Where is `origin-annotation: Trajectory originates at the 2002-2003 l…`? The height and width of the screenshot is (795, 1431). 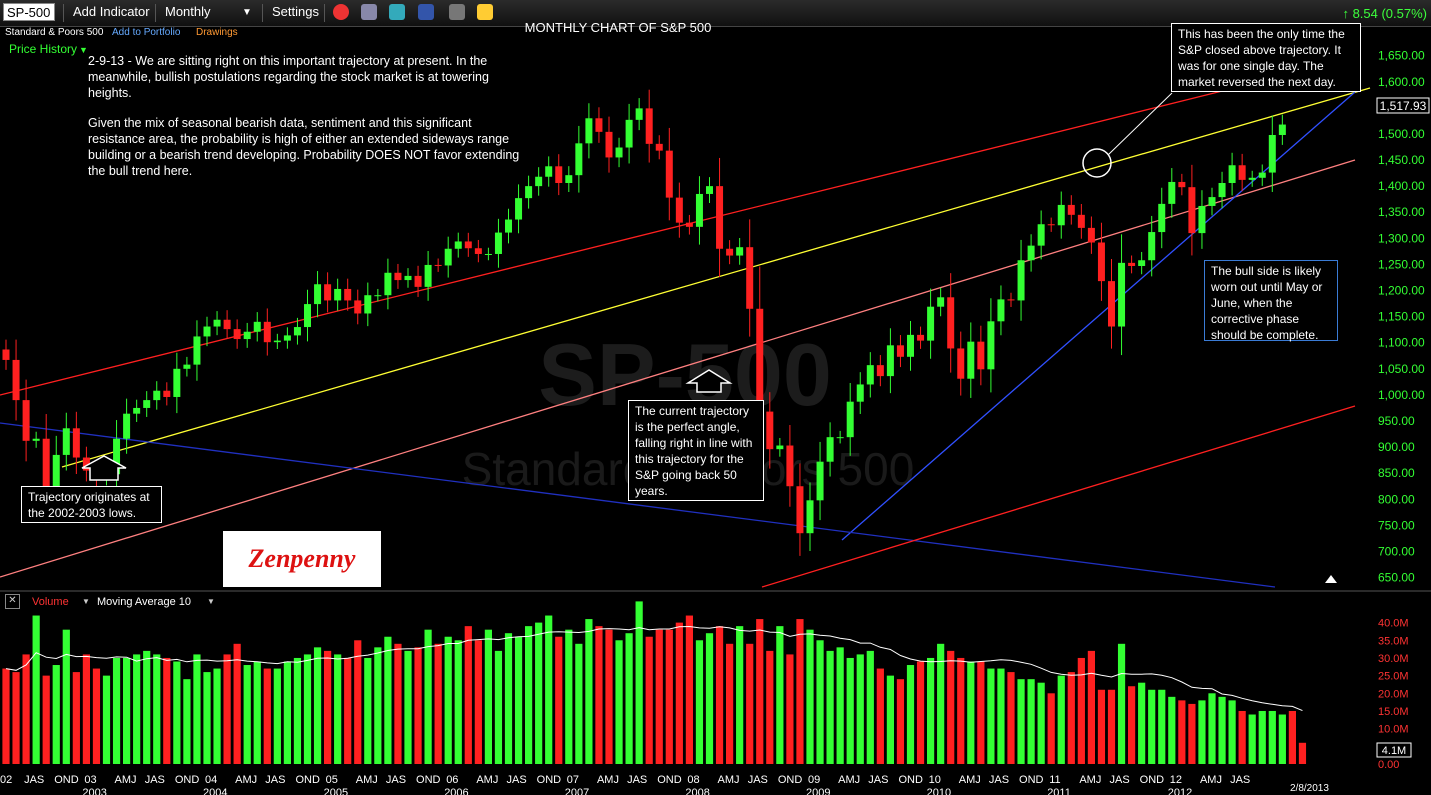 origin-annotation: Trajectory originates at the 2002-2003 l… is located at coordinates (91, 504).